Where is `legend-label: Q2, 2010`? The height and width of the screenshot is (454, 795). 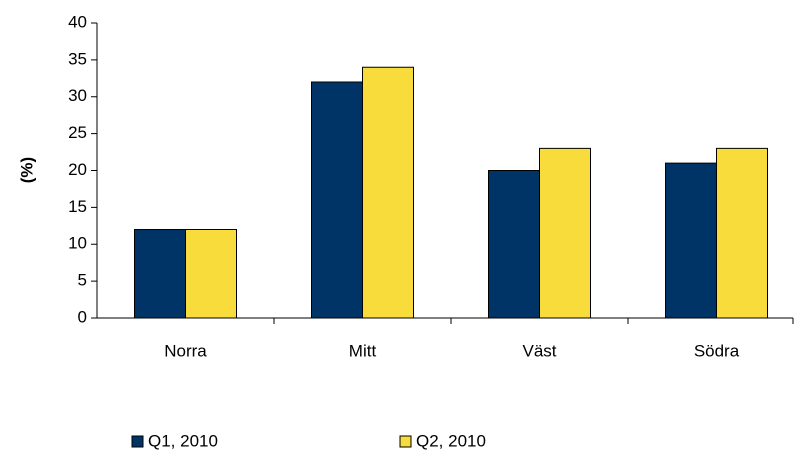 legend-label: Q2, 2010 is located at coordinates (451, 440).